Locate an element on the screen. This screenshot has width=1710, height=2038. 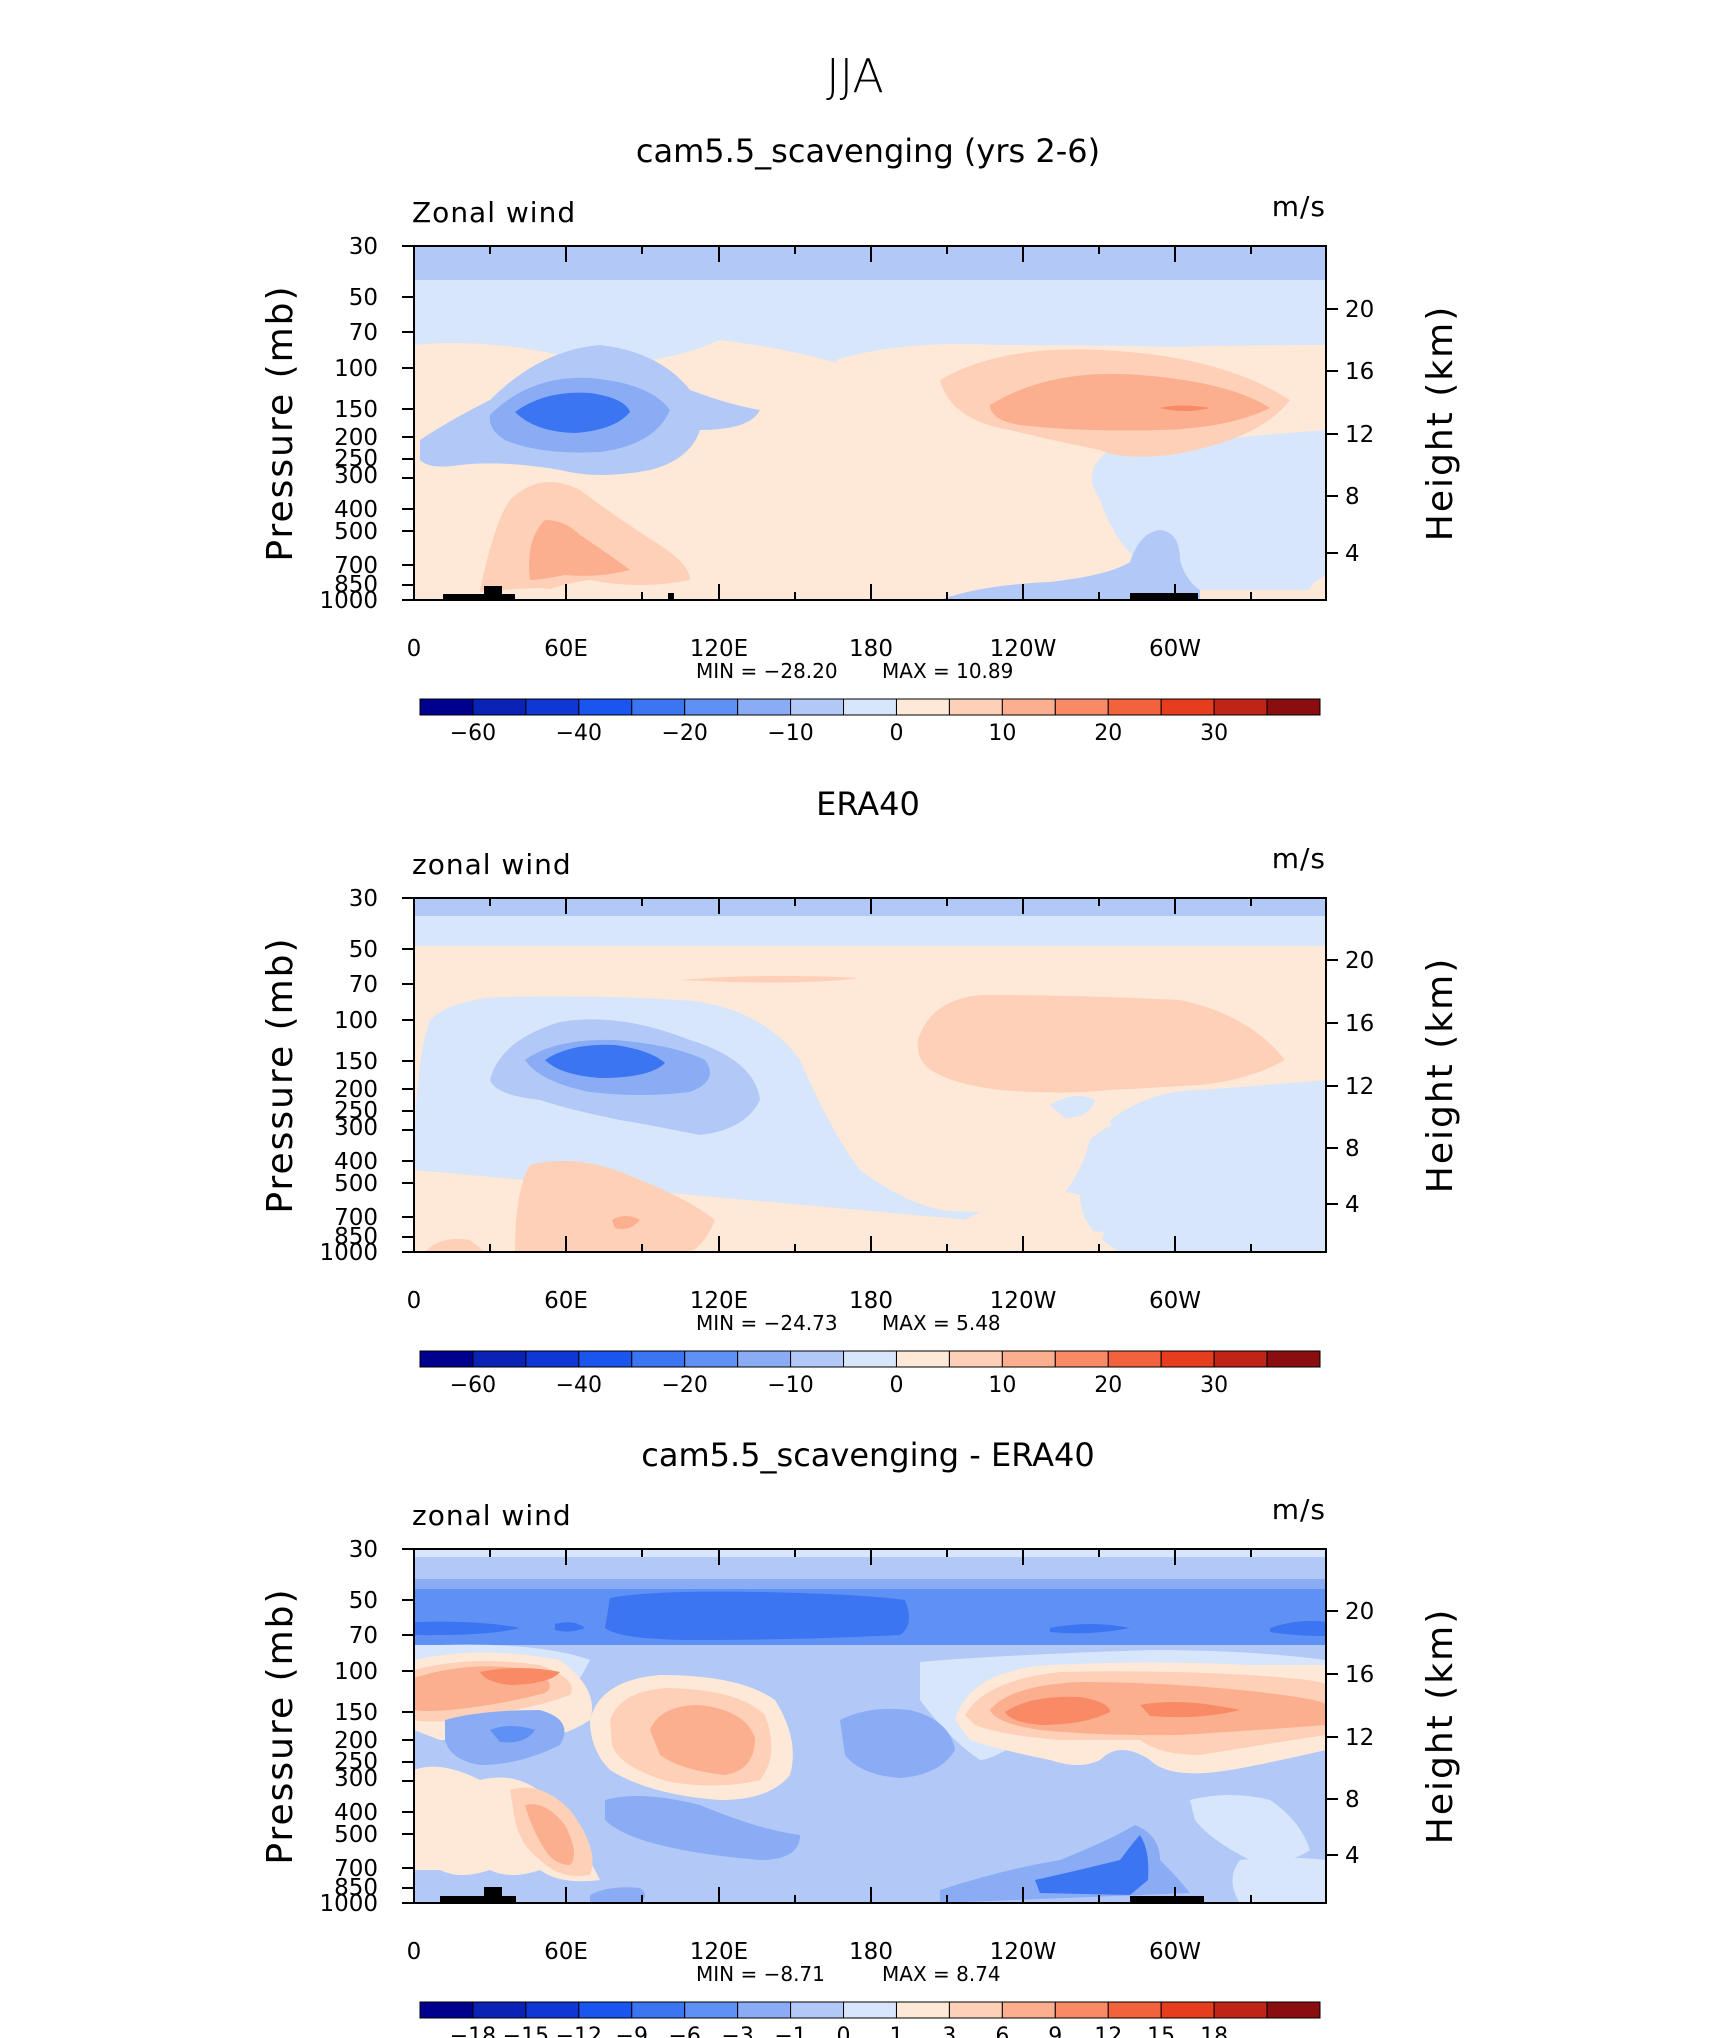
panel-2-title: ERA40 is located at coordinates (868, 804).